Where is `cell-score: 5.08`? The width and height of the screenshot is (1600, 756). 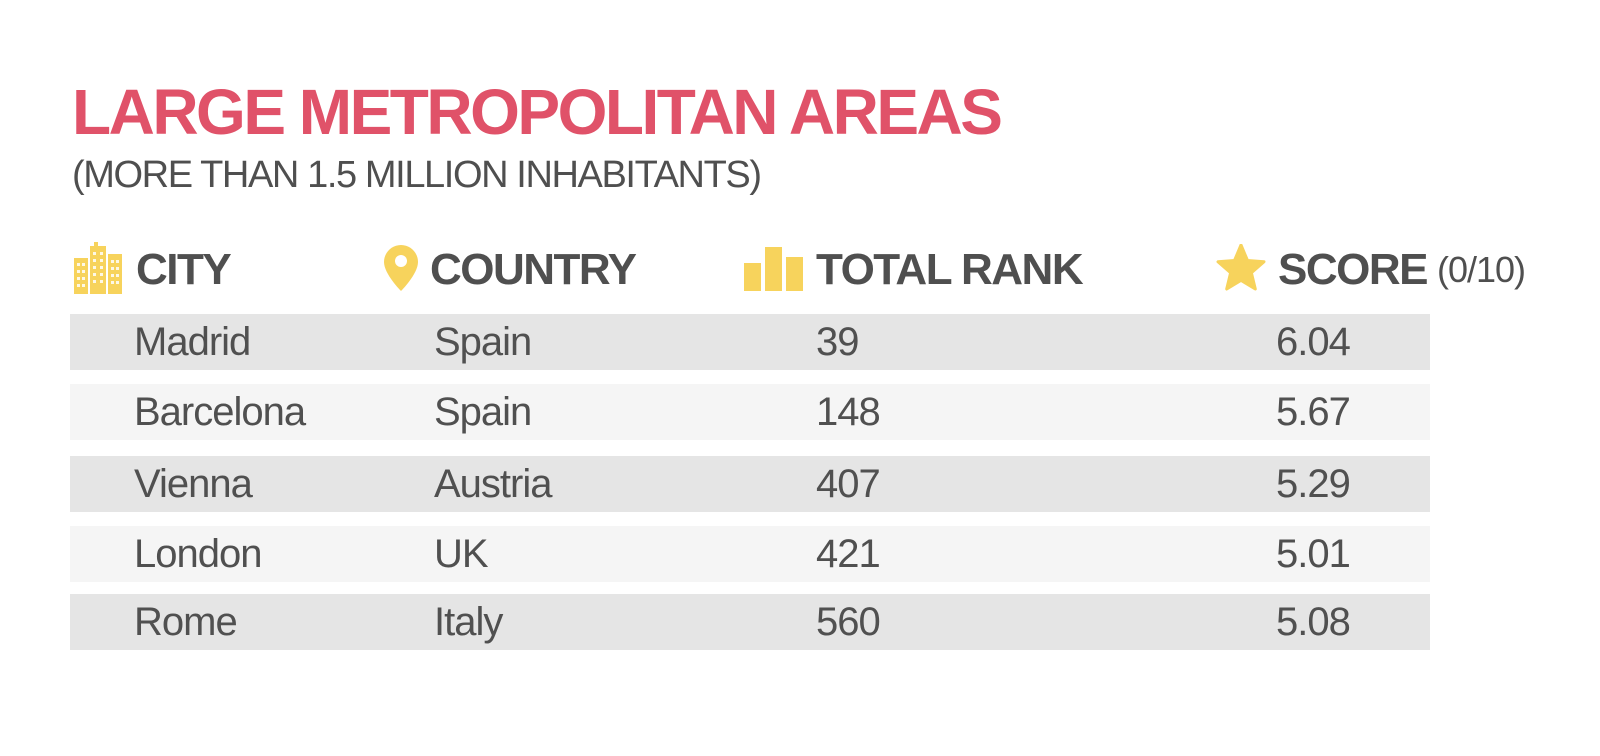 cell-score: 5.08 is located at coordinates (1313, 621).